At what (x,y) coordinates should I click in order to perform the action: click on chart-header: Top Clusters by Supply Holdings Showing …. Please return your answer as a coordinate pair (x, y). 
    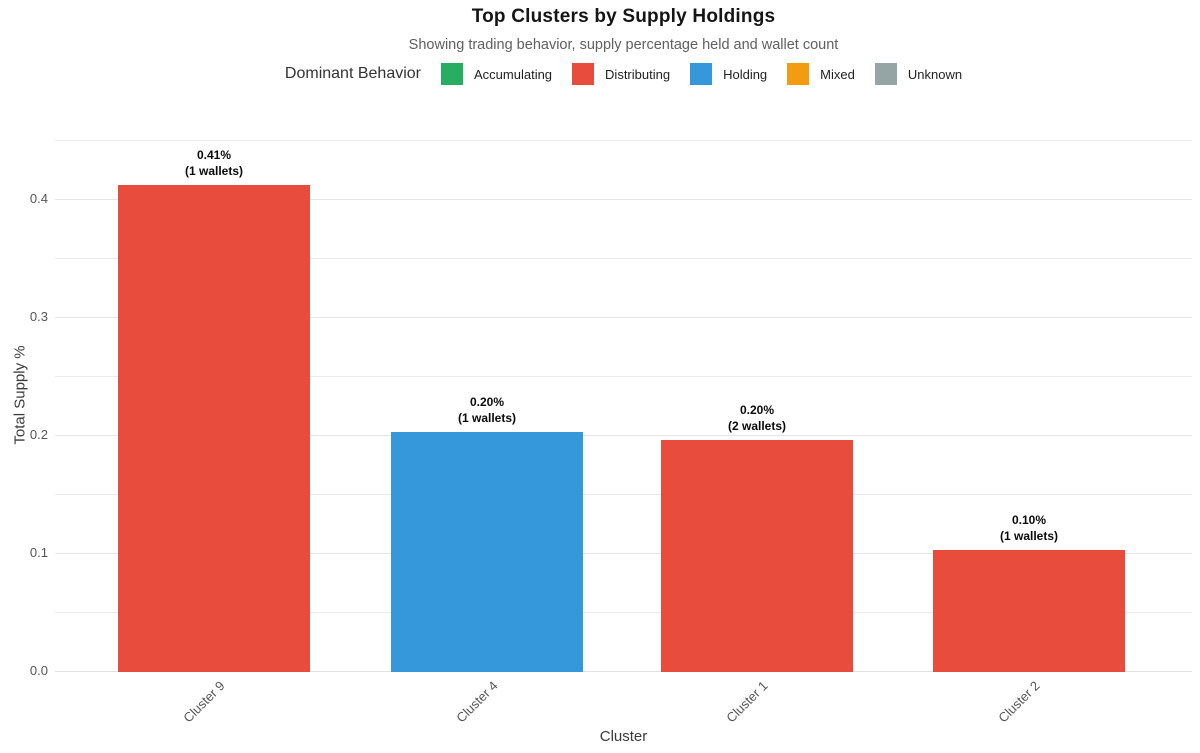
    Looking at the image, I should click on (623, 26).